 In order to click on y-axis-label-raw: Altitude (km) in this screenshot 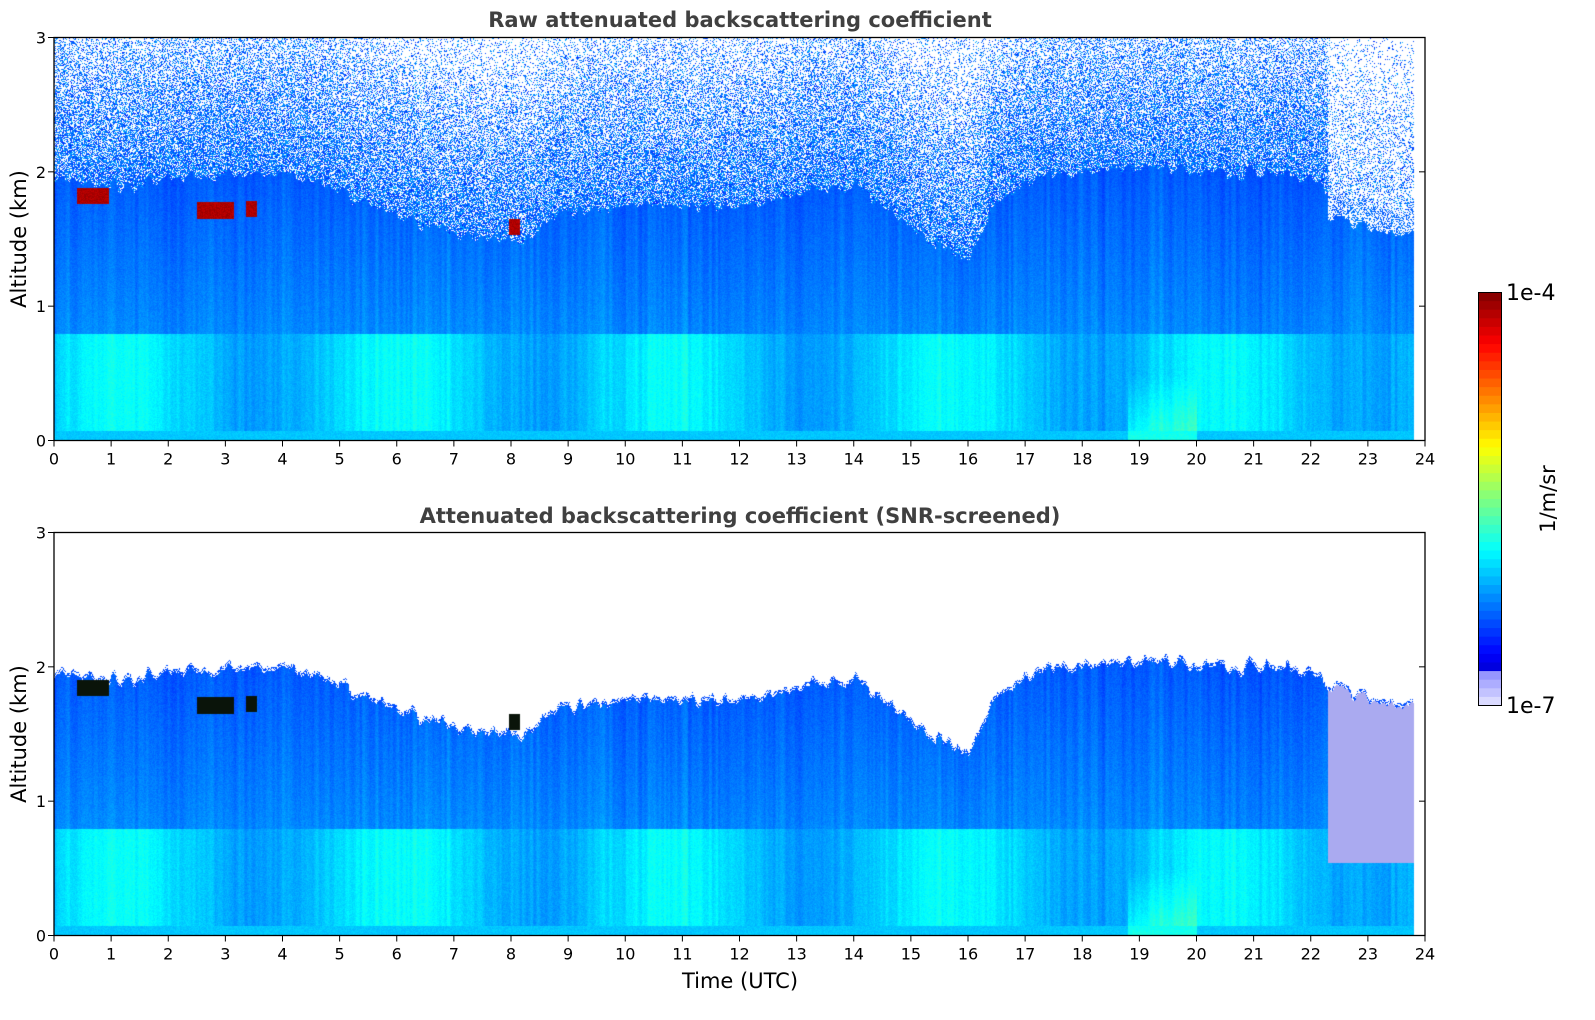, I will do `click(19, 239)`.